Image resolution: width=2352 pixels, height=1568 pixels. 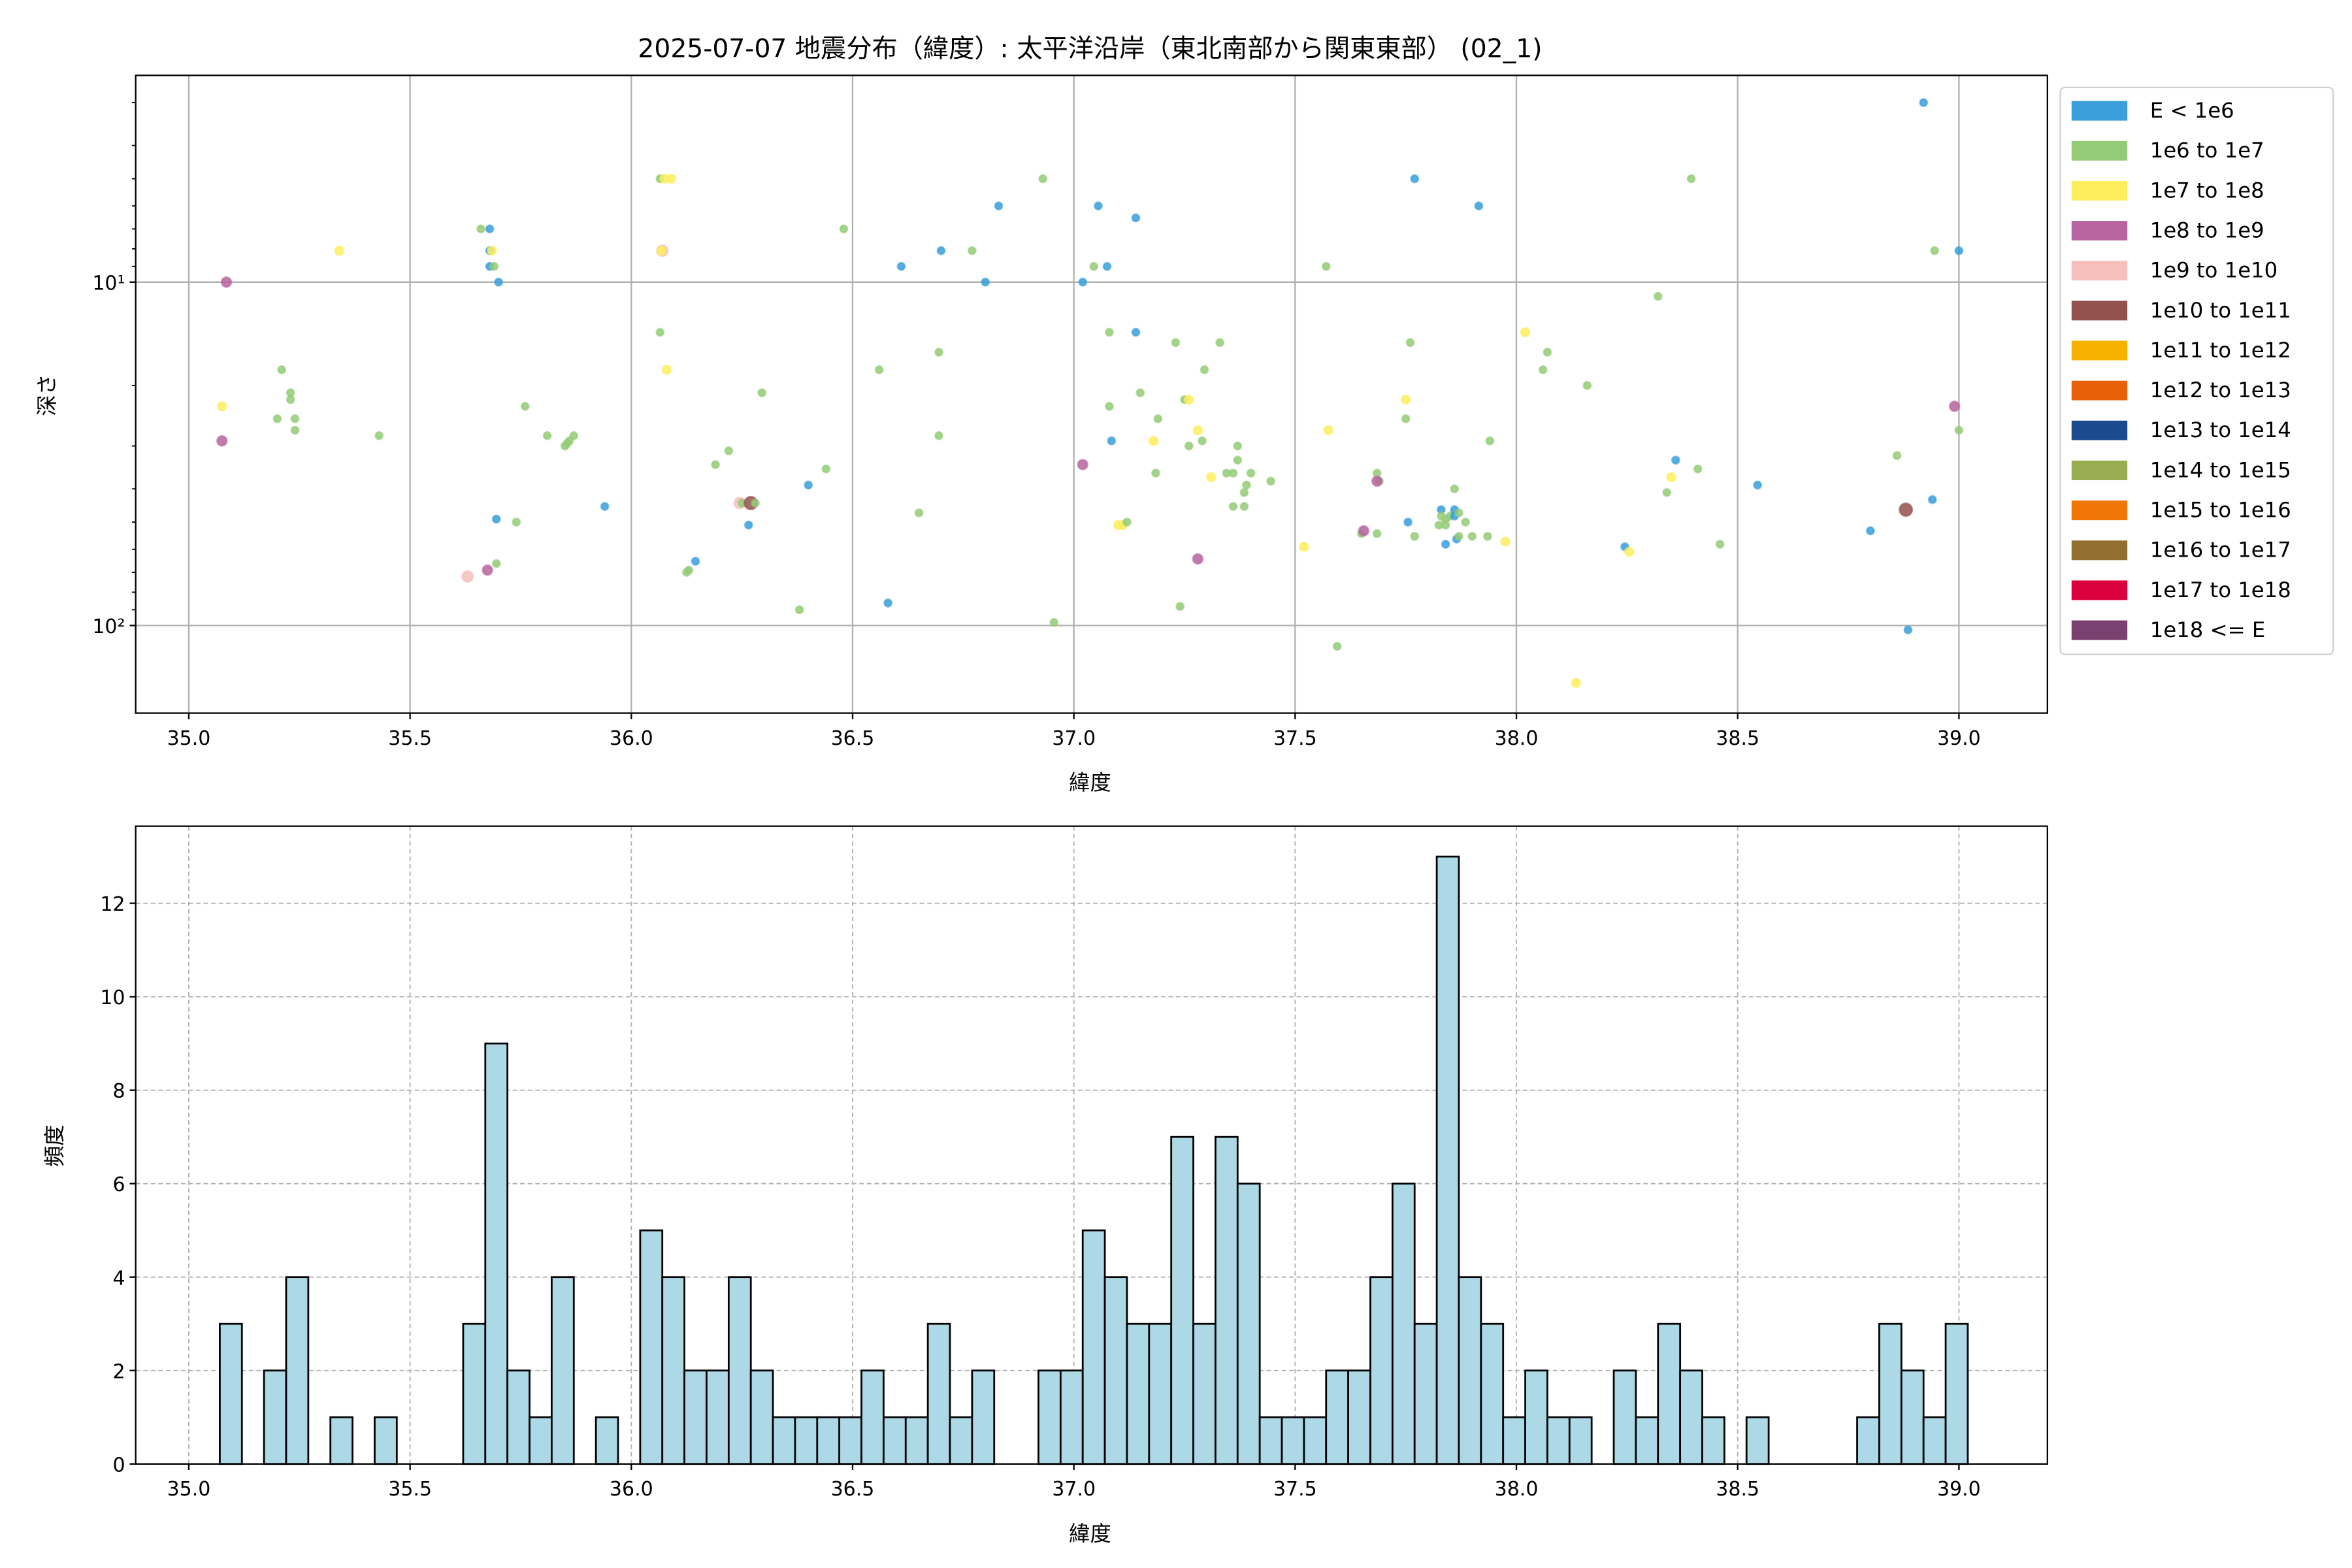 I want to click on histogram-y-tick-label: 0, so click(x=118, y=1465).